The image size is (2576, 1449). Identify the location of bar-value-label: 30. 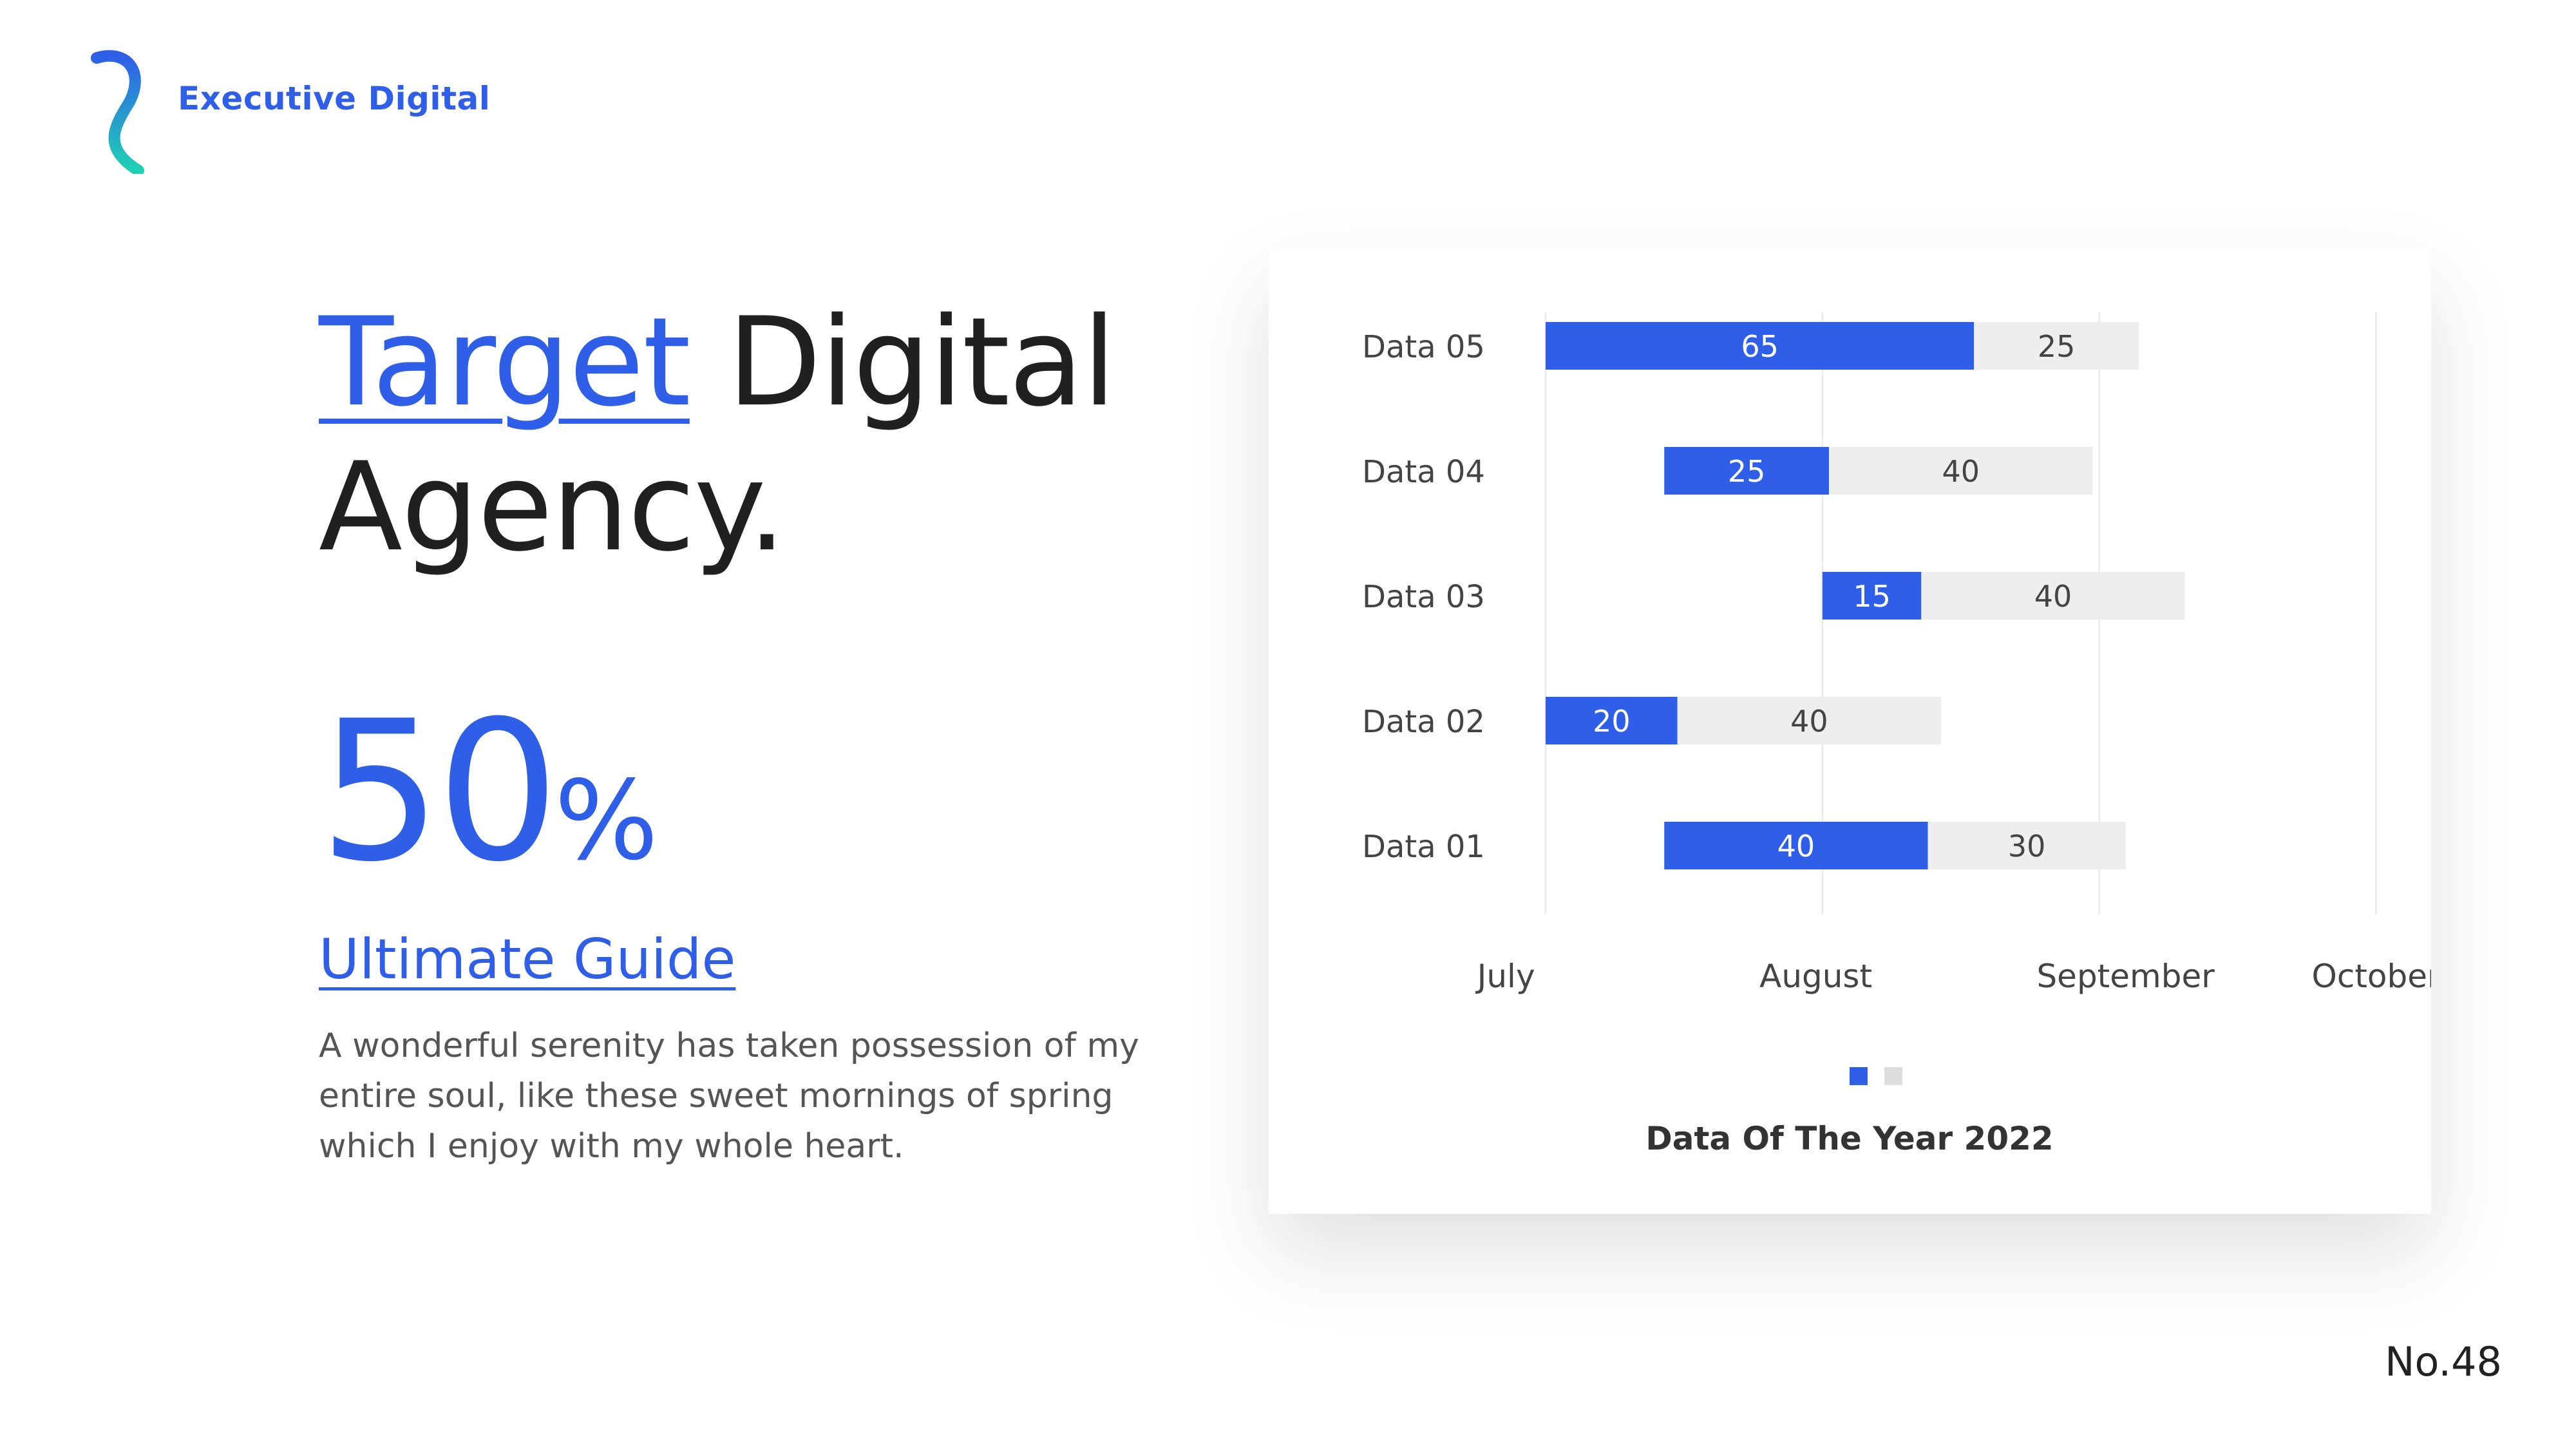
(2027, 846).